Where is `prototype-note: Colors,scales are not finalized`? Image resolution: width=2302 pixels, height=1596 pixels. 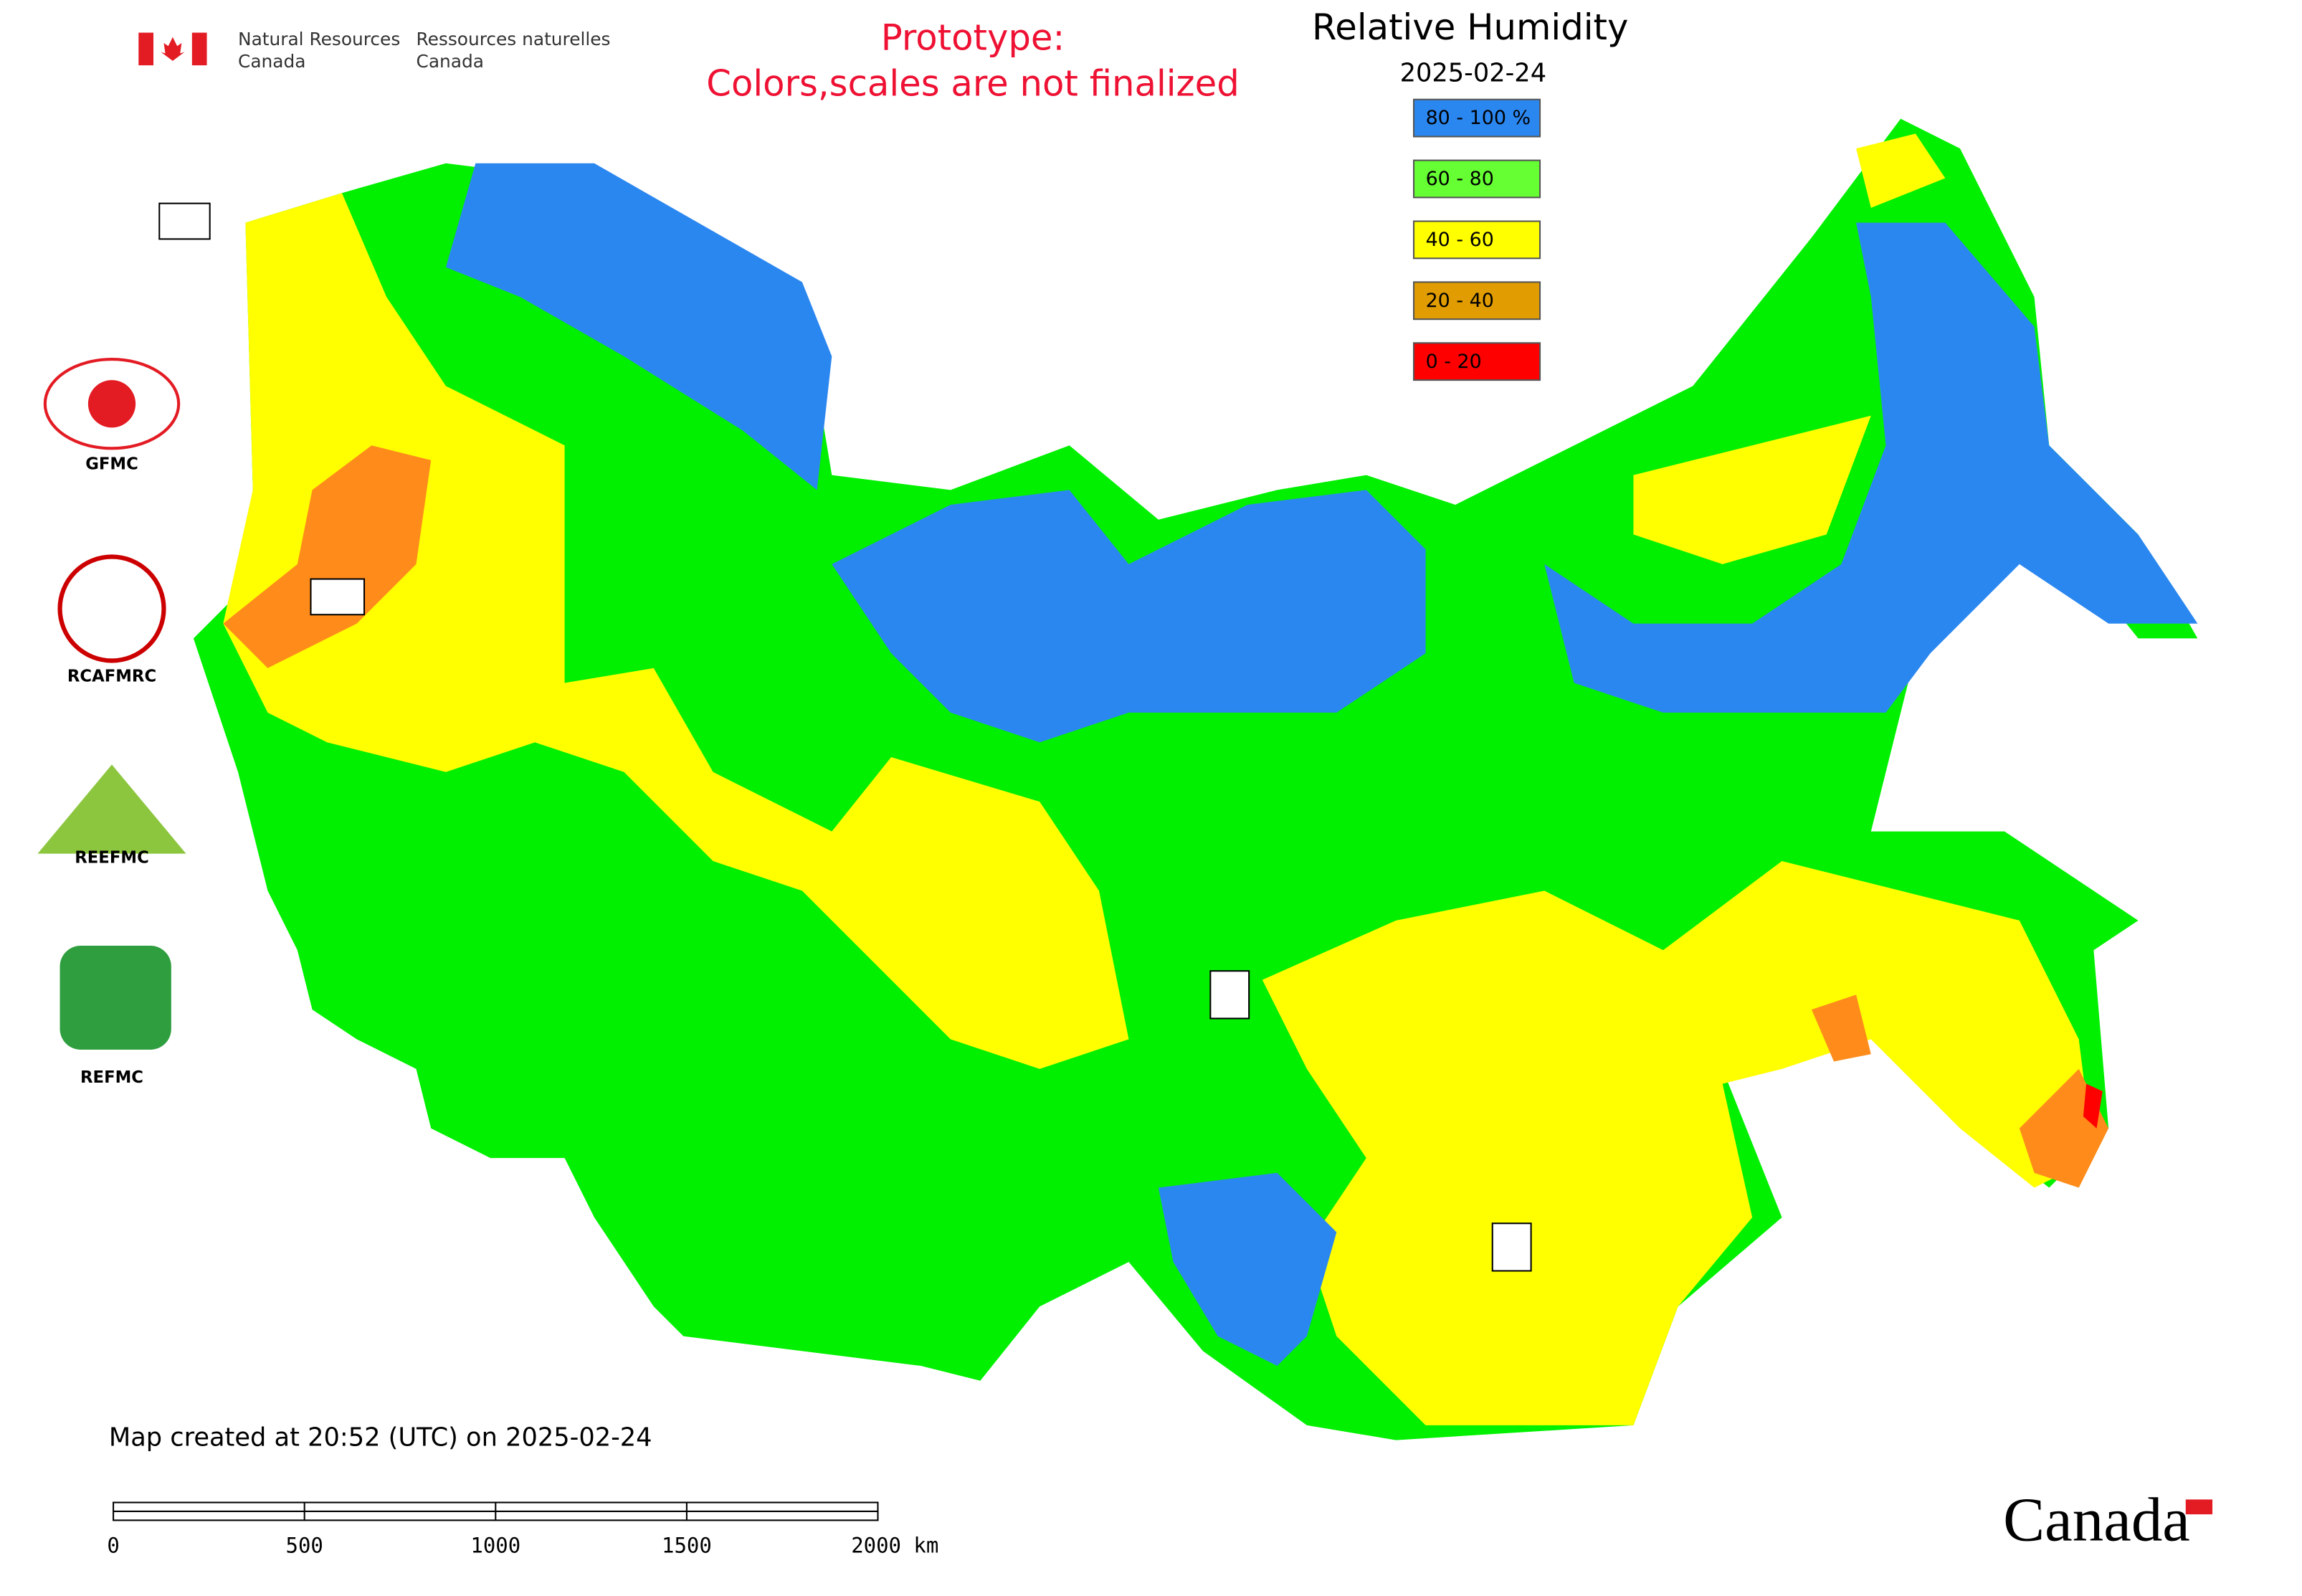
prototype-note: Colors,scales are not finalized is located at coordinates (973, 84).